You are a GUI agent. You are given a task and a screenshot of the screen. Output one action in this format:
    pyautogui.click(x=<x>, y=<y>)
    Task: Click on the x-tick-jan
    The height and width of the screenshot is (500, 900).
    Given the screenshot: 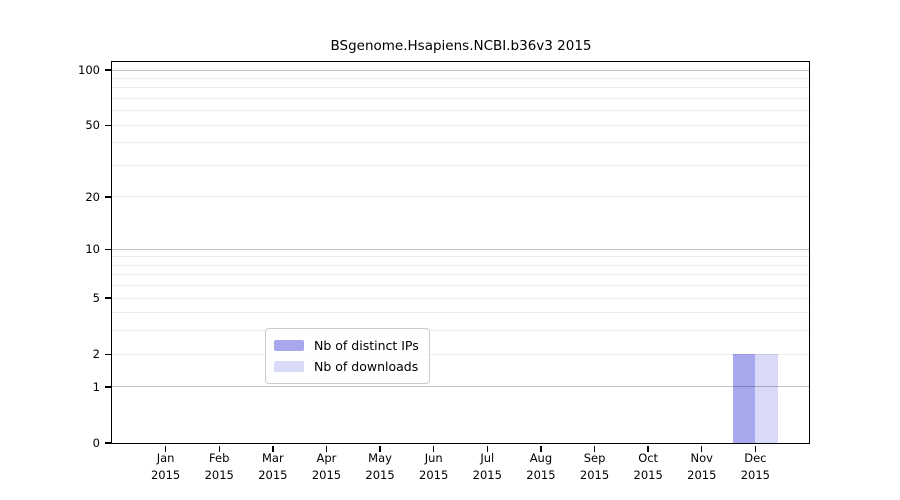 What is the action you would take?
    pyautogui.click(x=165, y=448)
    